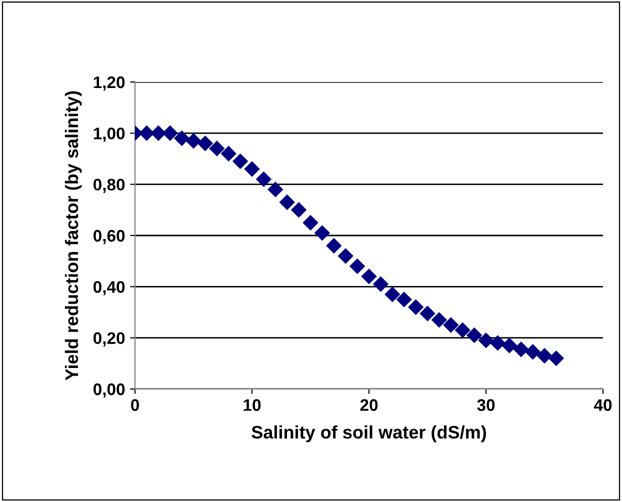 The width and height of the screenshot is (622, 502). I want to click on y-tick-label: 0,40, so click(109, 288).